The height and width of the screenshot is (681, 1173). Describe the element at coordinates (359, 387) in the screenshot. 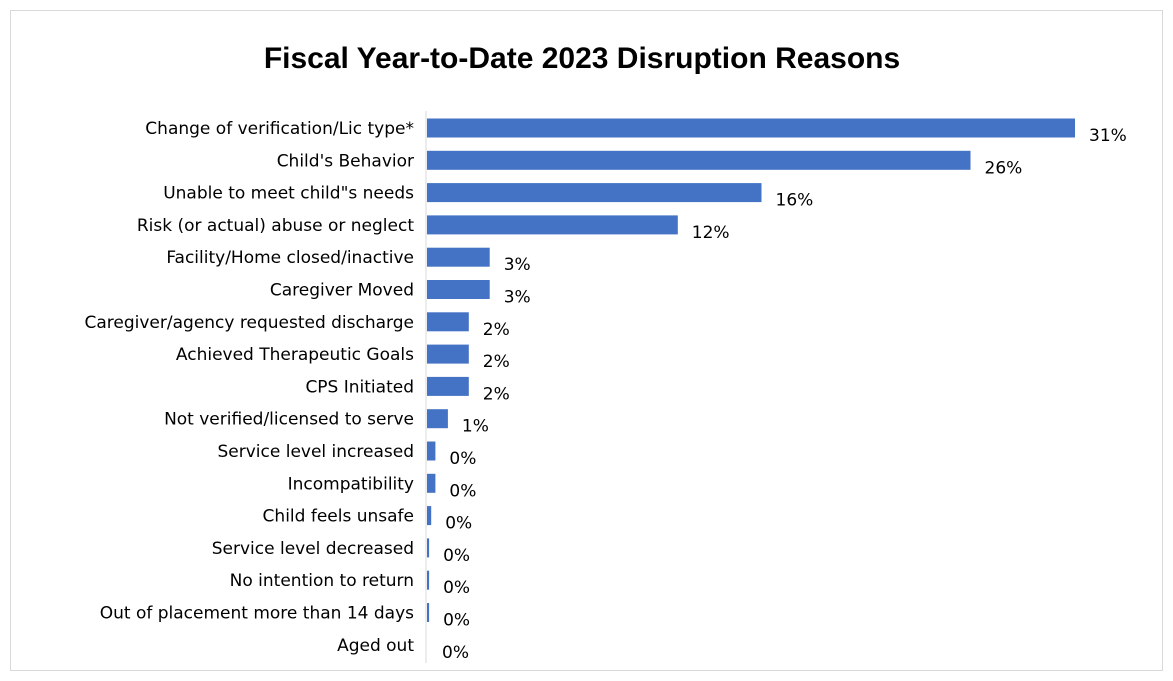

I see `category-label: CPS Initiated` at that location.